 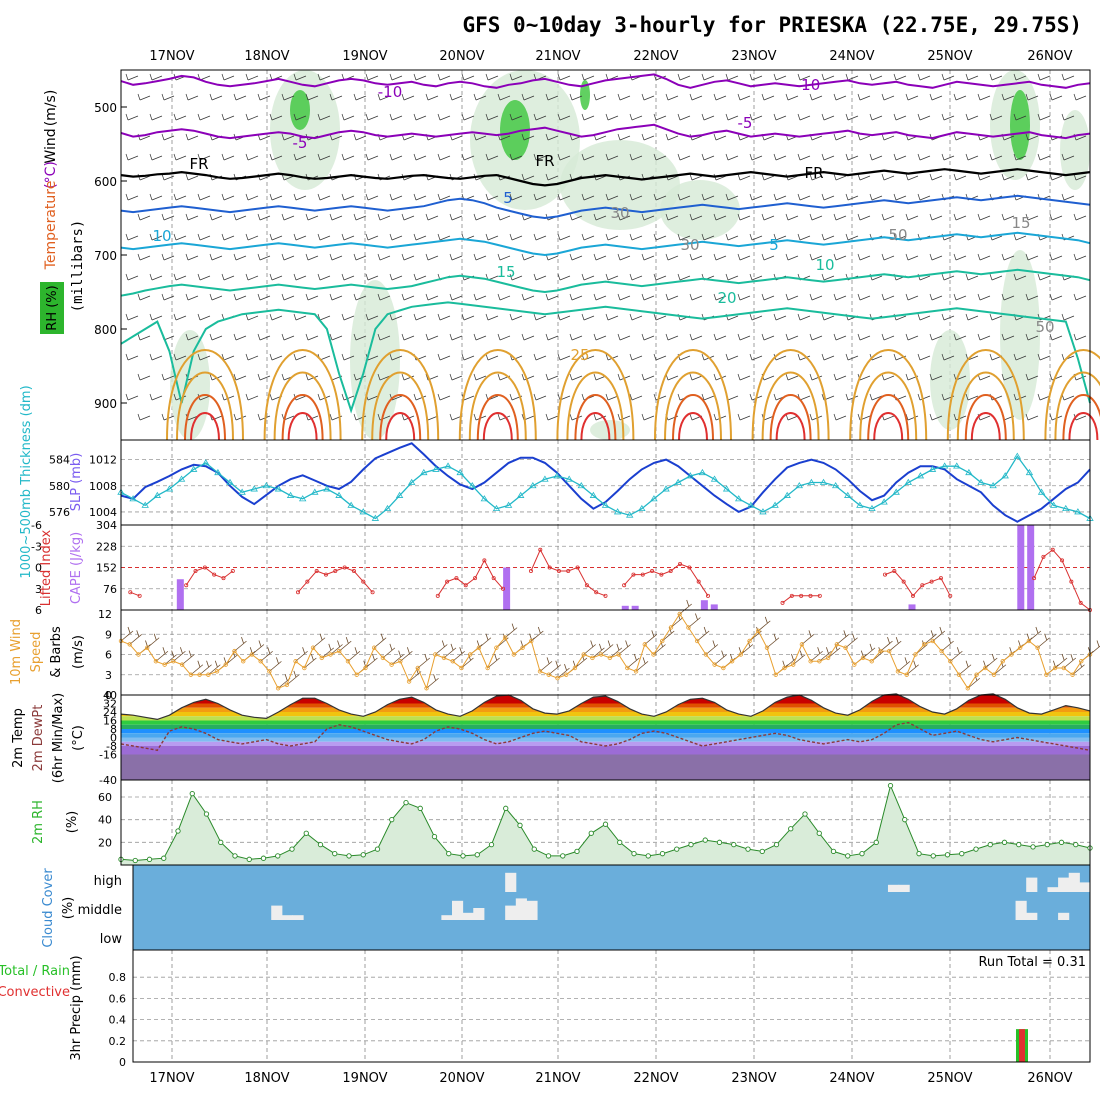 What do you see at coordinates (58, 738) in the screenshot?
I see `minmax-ylabel: (6hr Min/Max)` at bounding box center [58, 738].